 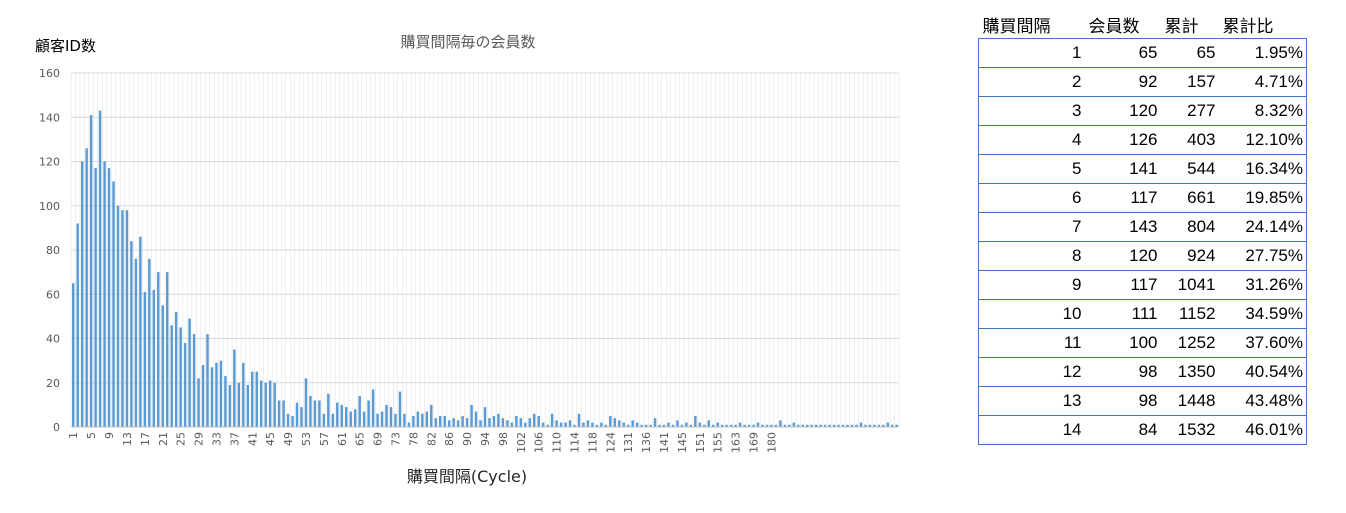 What do you see at coordinates (1031, 430) in the screenshot?
I see `cell-interval: 14` at bounding box center [1031, 430].